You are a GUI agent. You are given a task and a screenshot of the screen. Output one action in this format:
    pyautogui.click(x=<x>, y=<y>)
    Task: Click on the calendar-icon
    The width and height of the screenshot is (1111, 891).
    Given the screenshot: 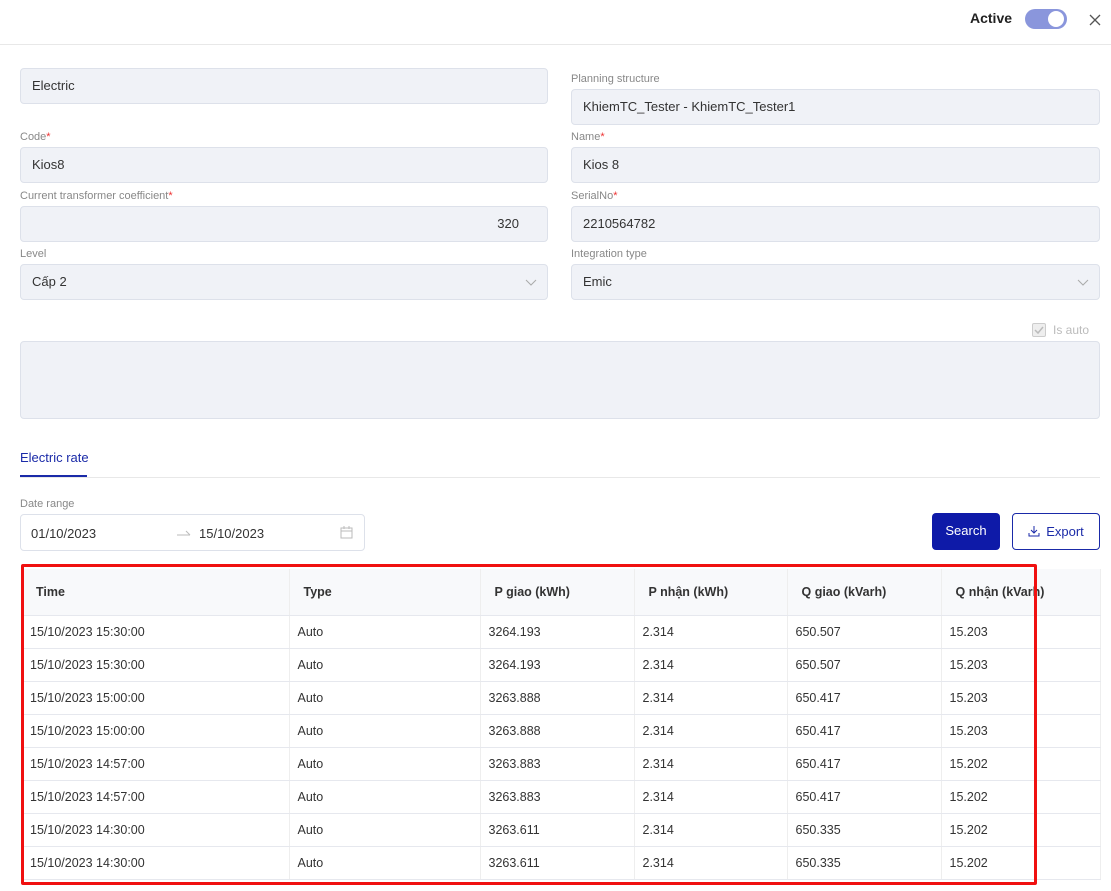 What is the action you would take?
    pyautogui.click(x=346, y=532)
    